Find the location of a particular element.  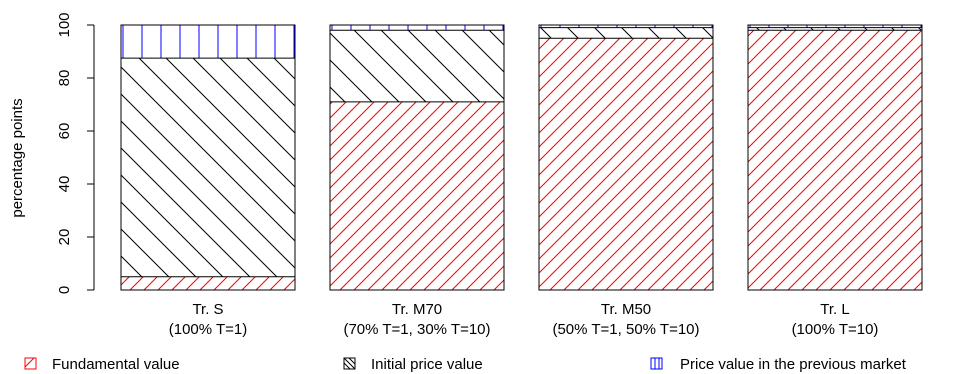

y-axis-label: percentage points is located at coordinates (17, 157).